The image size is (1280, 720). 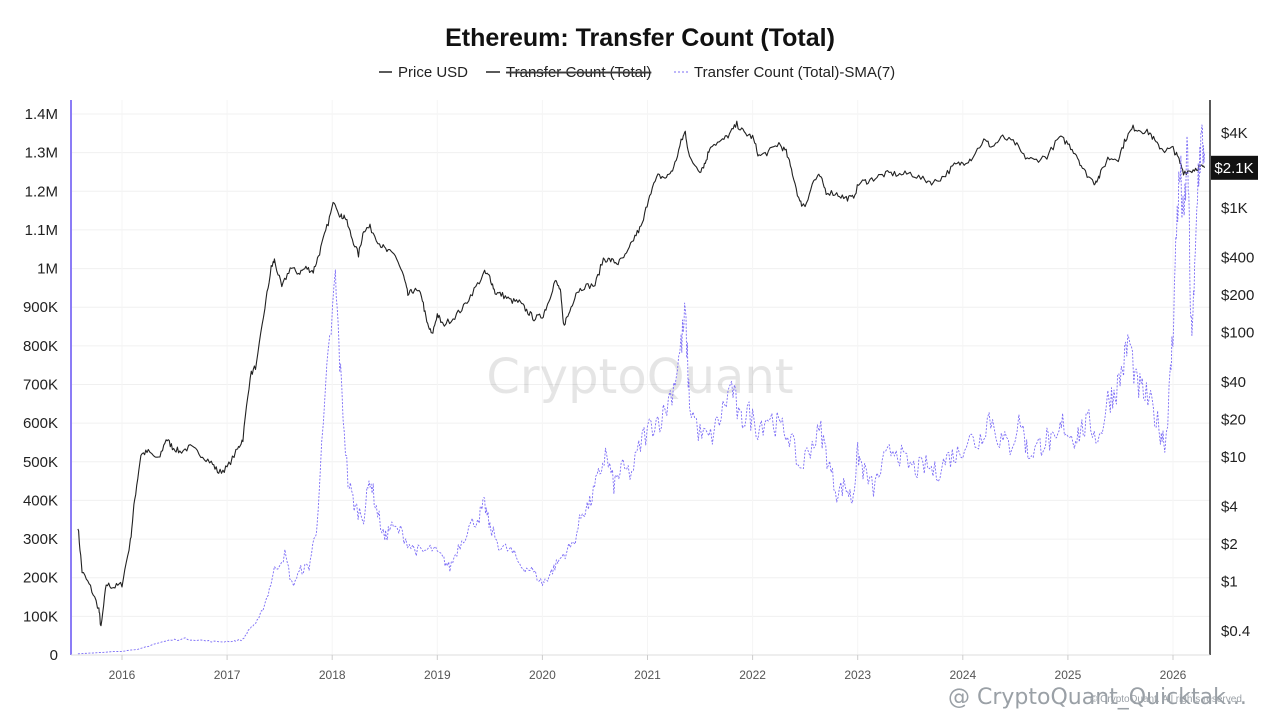 I want to click on current-price-badge-label: $2.1K, so click(x=1233, y=168).